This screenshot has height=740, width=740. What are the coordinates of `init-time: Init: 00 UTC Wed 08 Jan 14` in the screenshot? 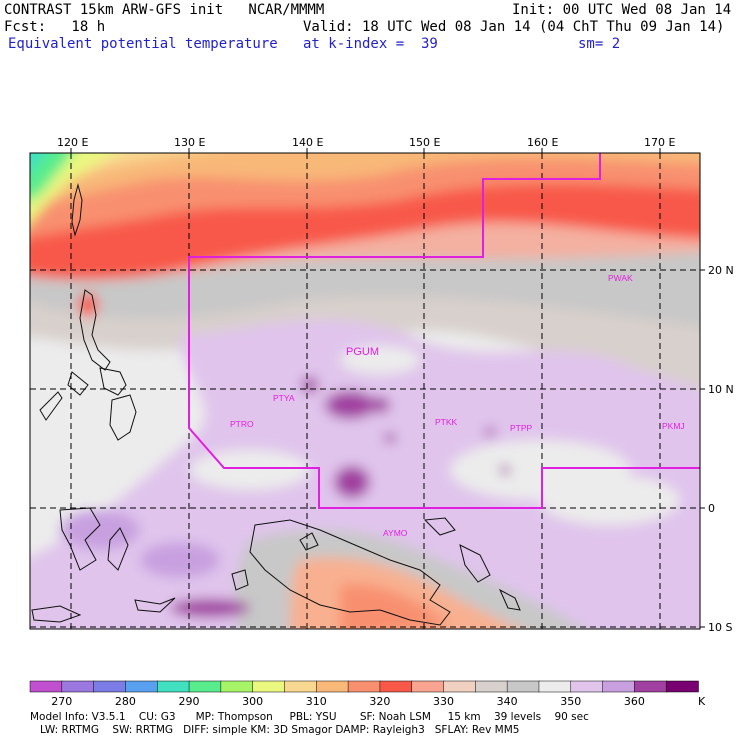 It's located at (622, 10).